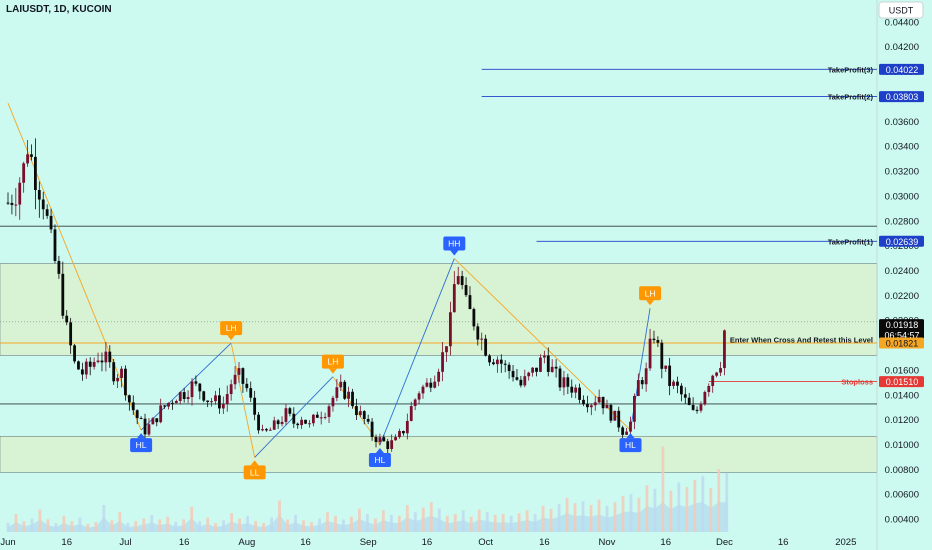 This screenshot has height=550, width=932. Describe the element at coordinates (902, 325) in the screenshot. I see `last-price-pill-text: 0.01918` at that location.